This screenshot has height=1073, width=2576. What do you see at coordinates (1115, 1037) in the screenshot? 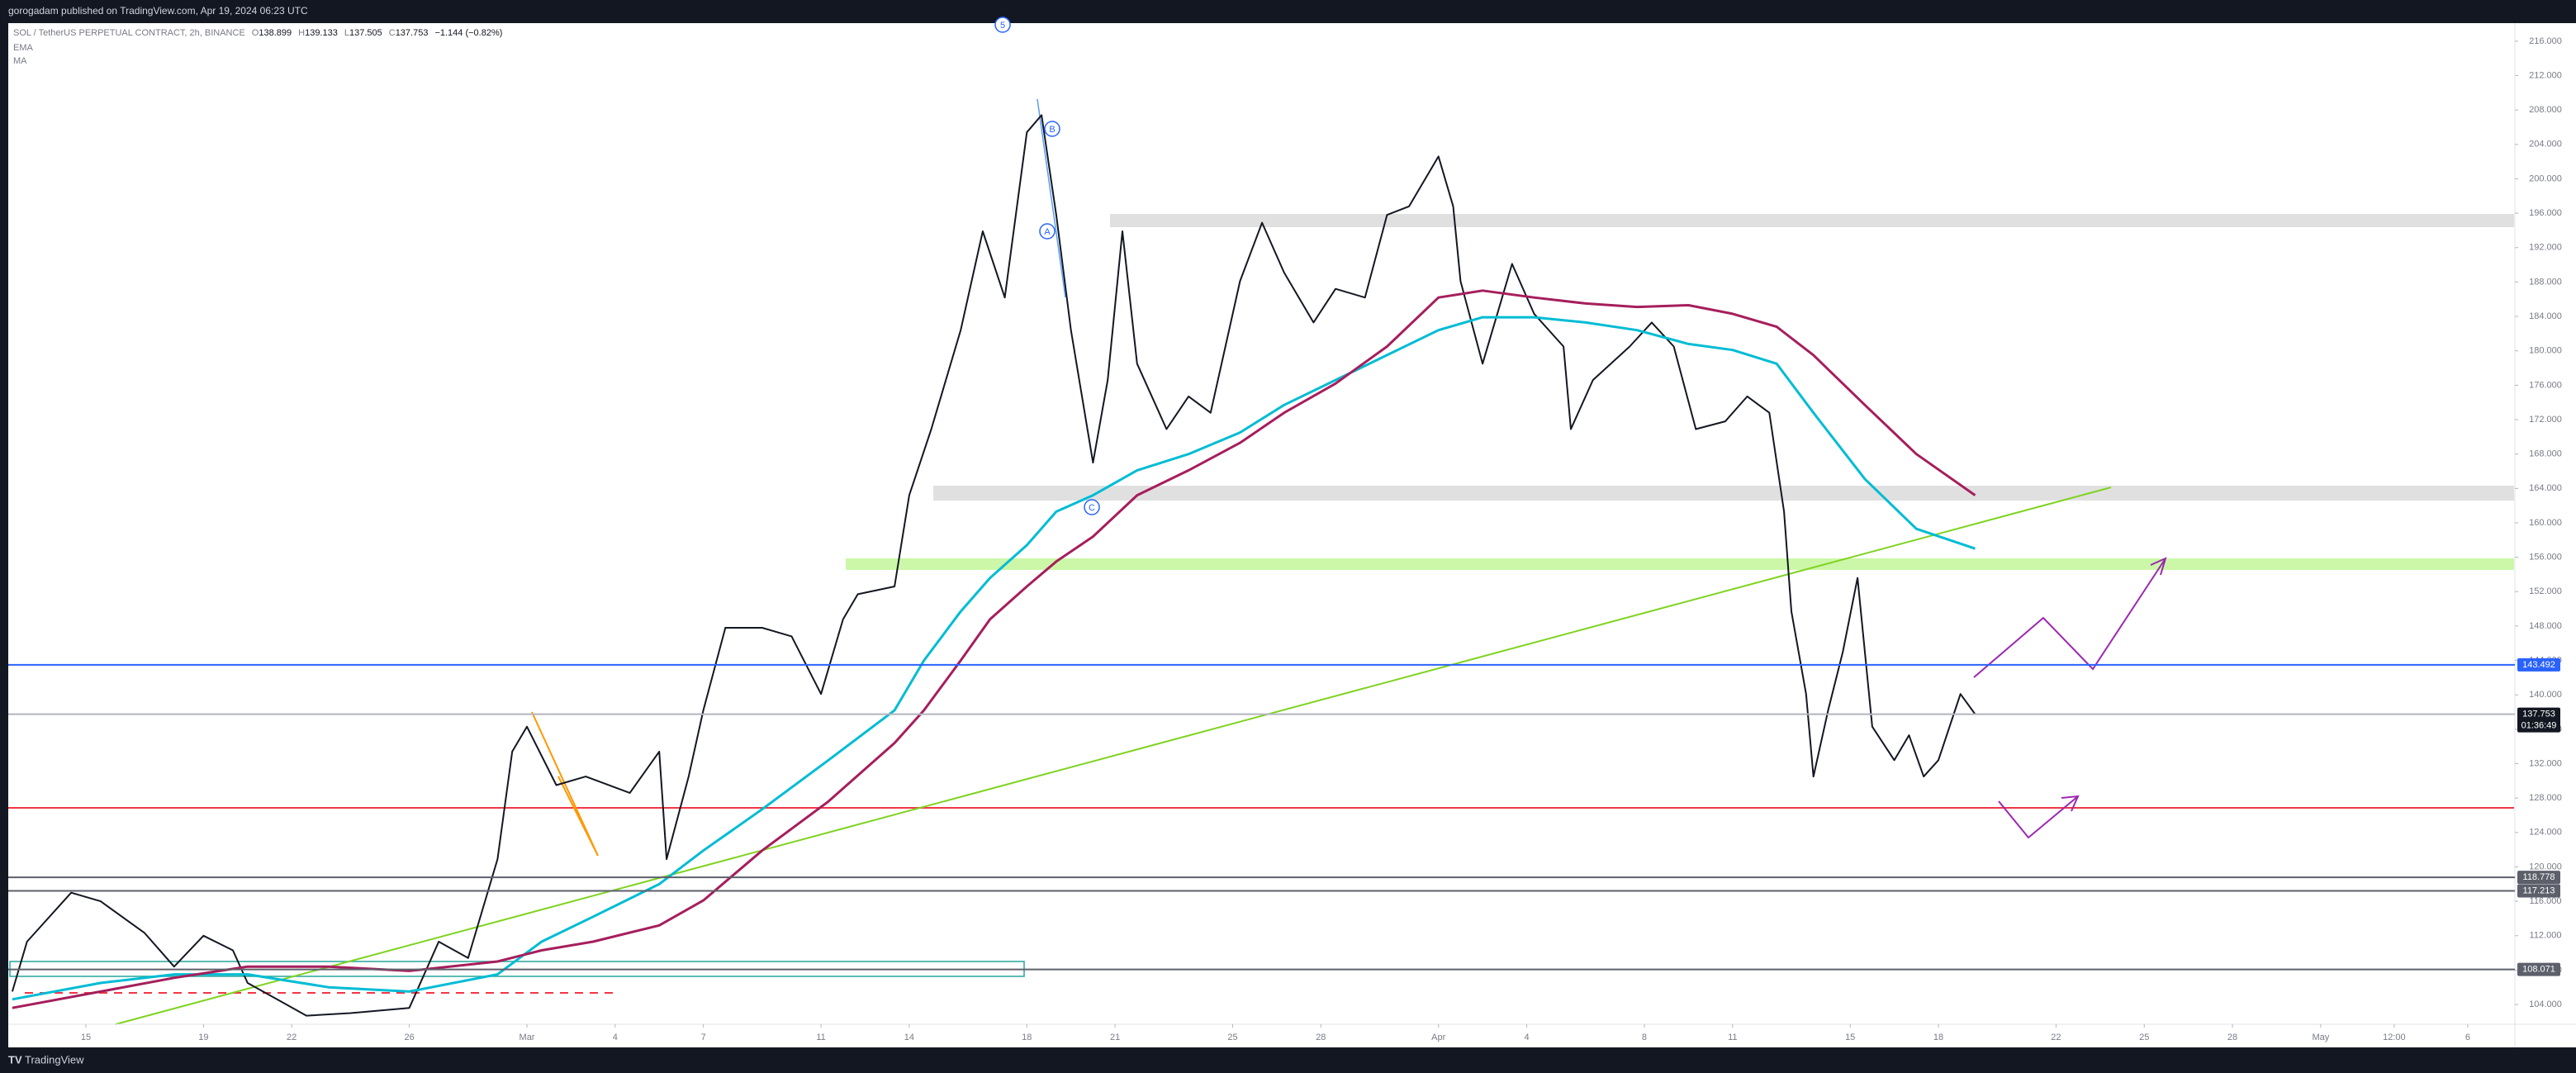
I see `x-tick-label: 21` at bounding box center [1115, 1037].